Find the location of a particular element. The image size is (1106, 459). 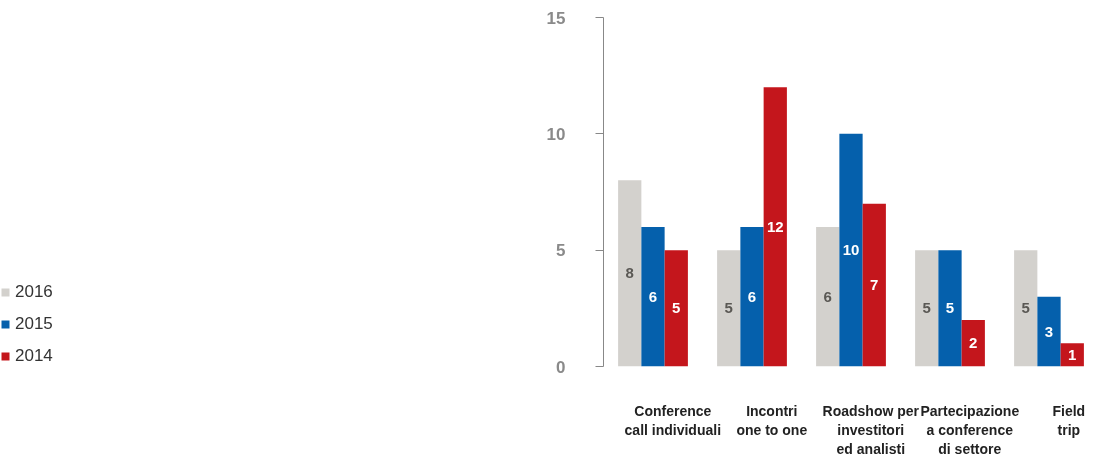

y-tick-label: 5 is located at coordinates (561, 251).